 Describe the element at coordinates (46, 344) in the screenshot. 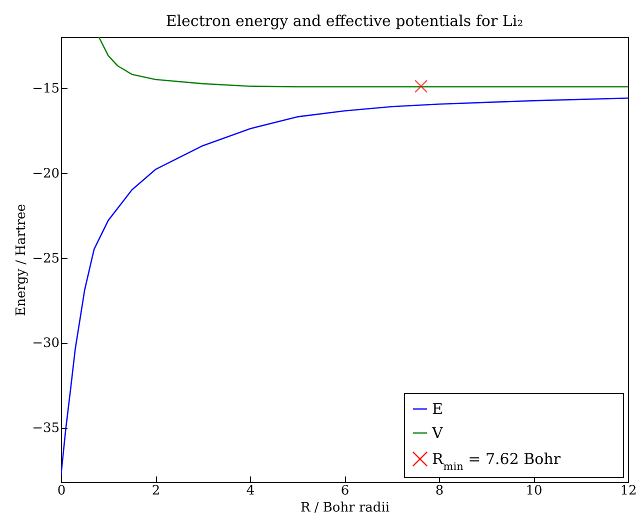

I see `y-tick-label: −30` at that location.